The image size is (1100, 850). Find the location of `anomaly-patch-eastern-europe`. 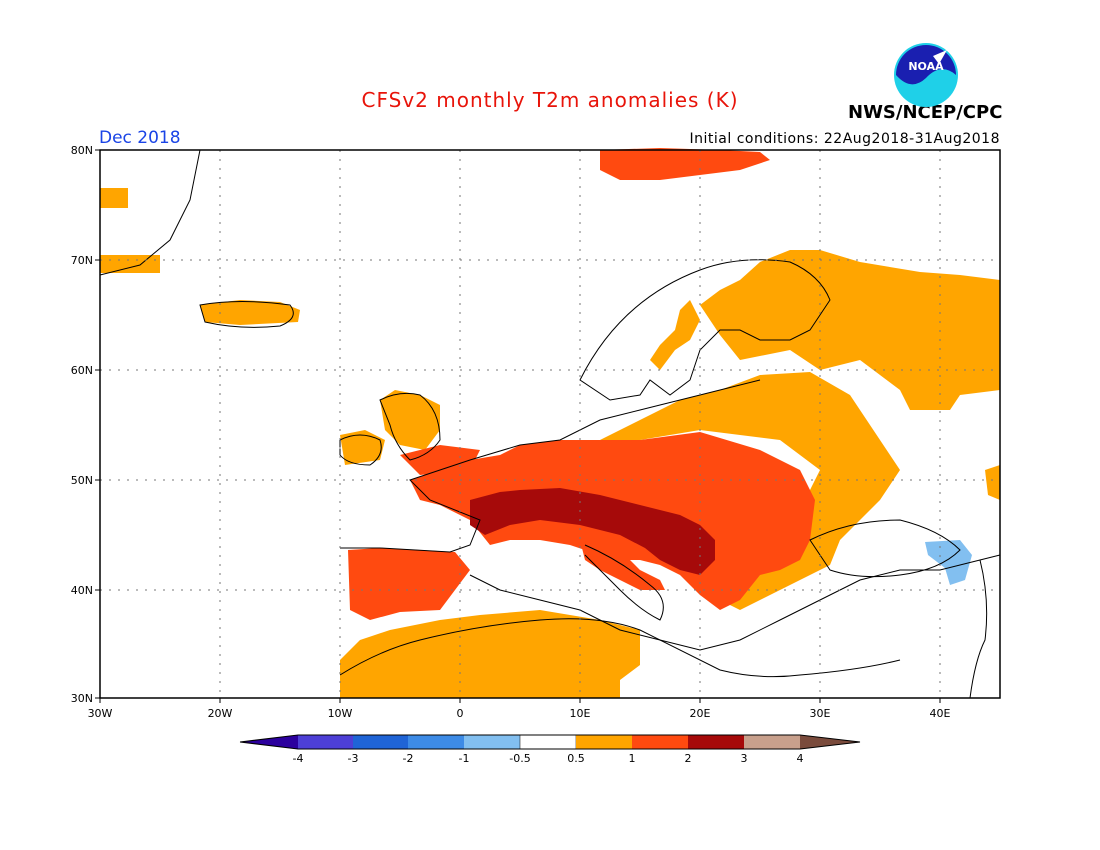

anomaly-patch-eastern-europe is located at coordinates (750, 491).